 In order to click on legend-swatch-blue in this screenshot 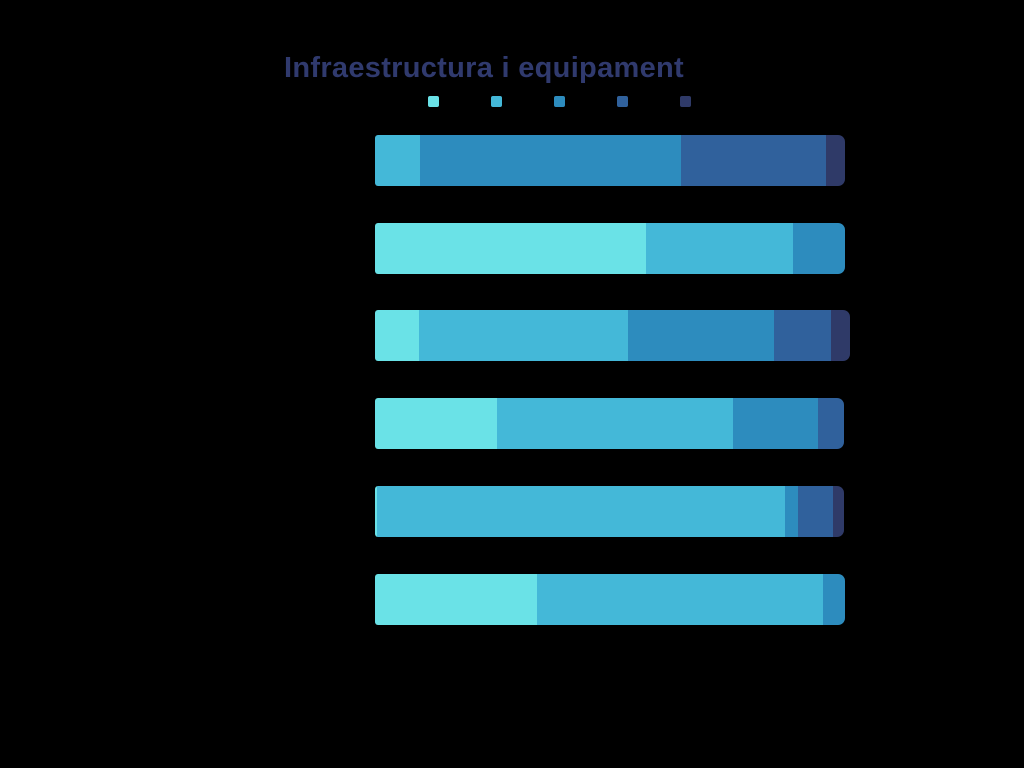, I will do `click(559, 101)`.